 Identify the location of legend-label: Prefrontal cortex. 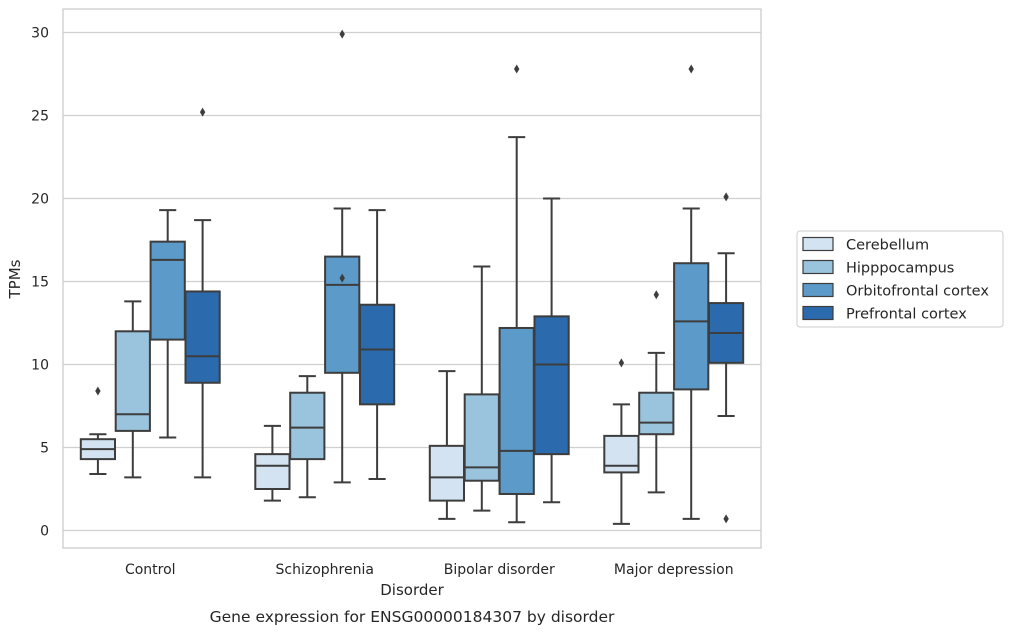
(906, 315).